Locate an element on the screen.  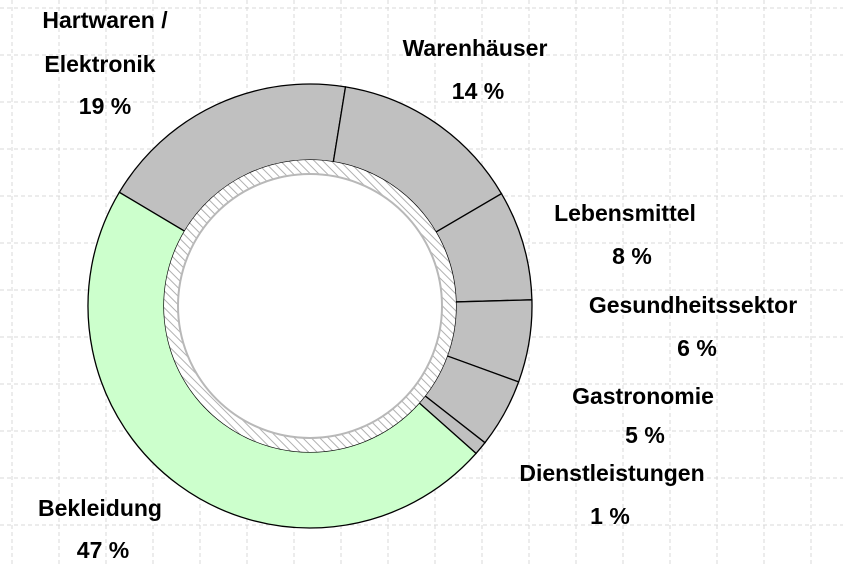
category-label: Dienstleistungen is located at coordinates (611, 473).